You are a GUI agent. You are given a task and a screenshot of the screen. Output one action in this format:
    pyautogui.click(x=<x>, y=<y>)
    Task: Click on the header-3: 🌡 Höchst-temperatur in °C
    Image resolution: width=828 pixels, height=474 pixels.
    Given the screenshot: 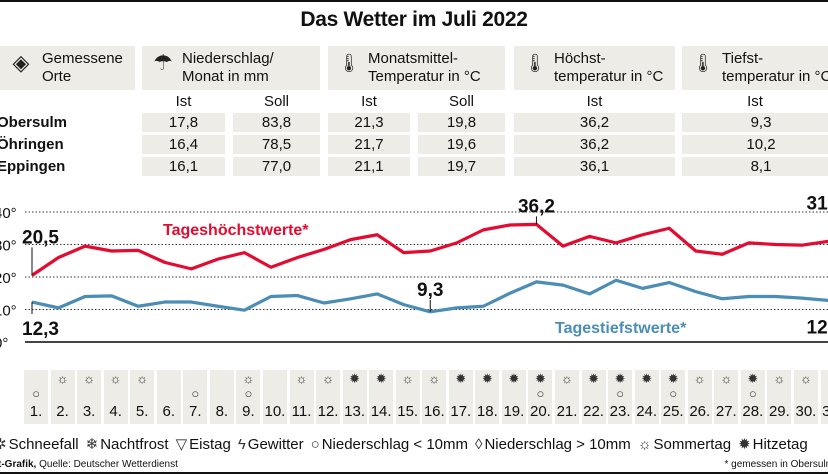 What is the action you would take?
    pyautogui.click(x=594, y=68)
    